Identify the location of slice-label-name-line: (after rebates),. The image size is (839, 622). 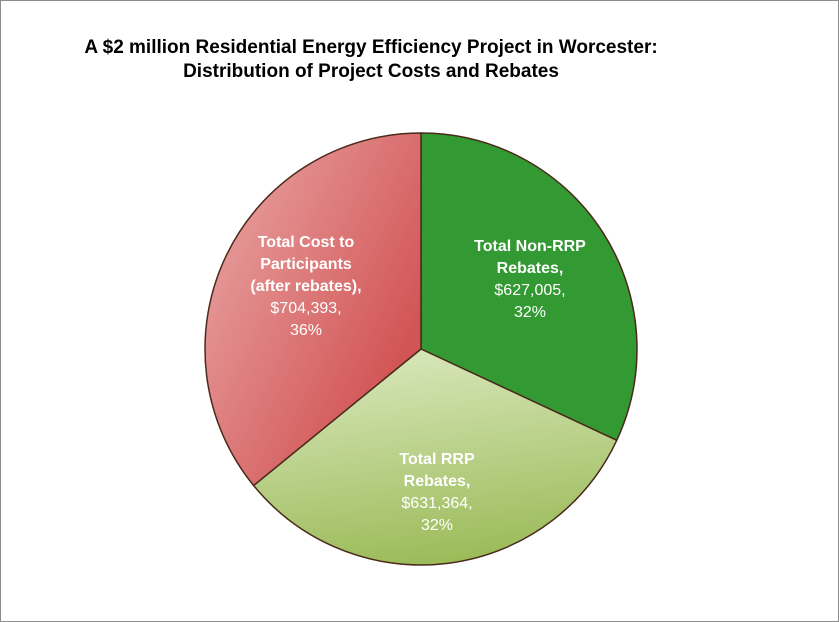
(305, 286).